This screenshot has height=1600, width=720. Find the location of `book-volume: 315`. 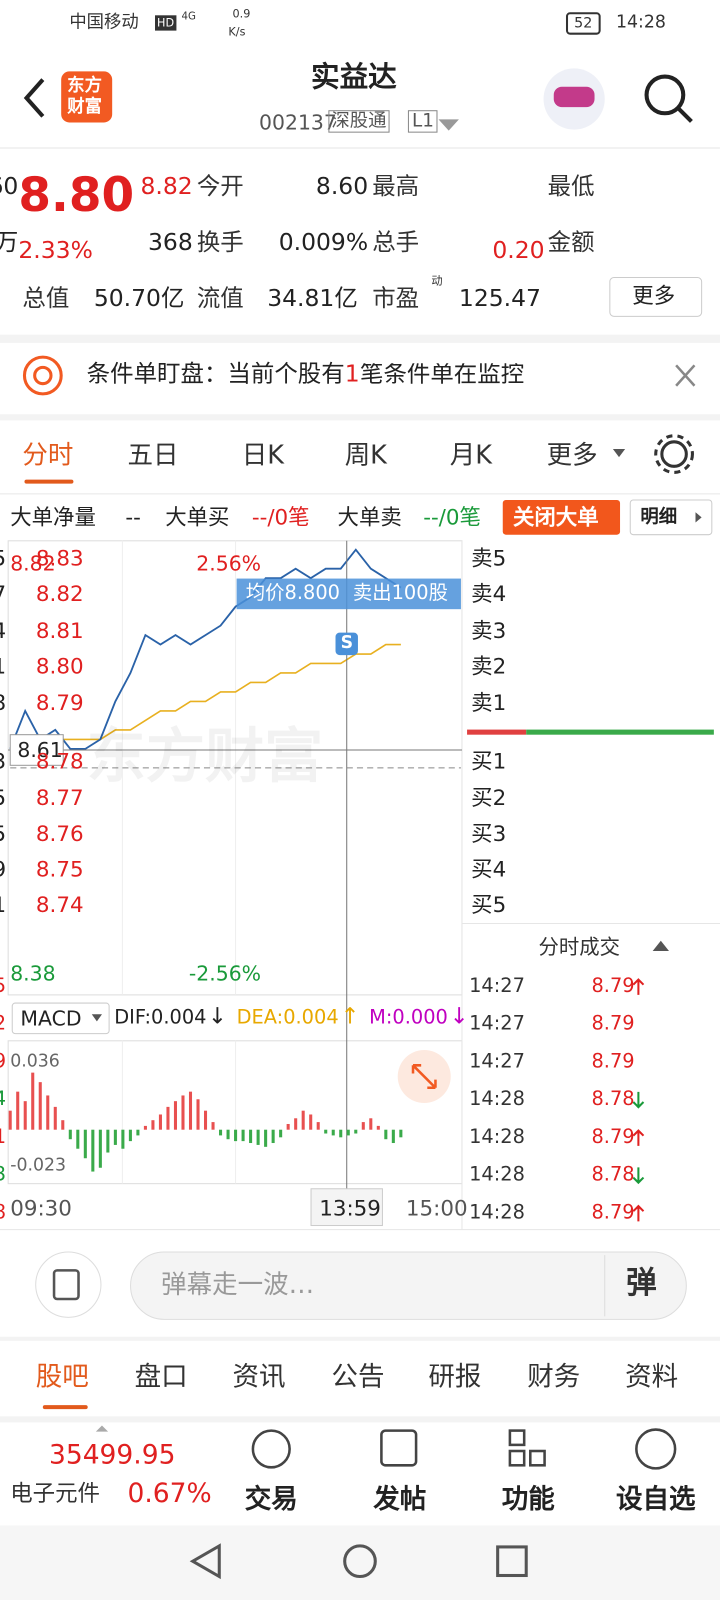

book-volume: 315 is located at coordinates (3, 798).